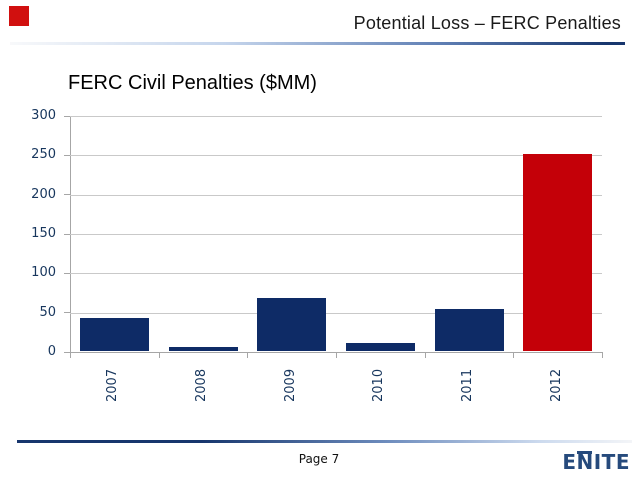  Describe the element at coordinates (19, 16) in the screenshot. I see `red-square-marker` at that location.